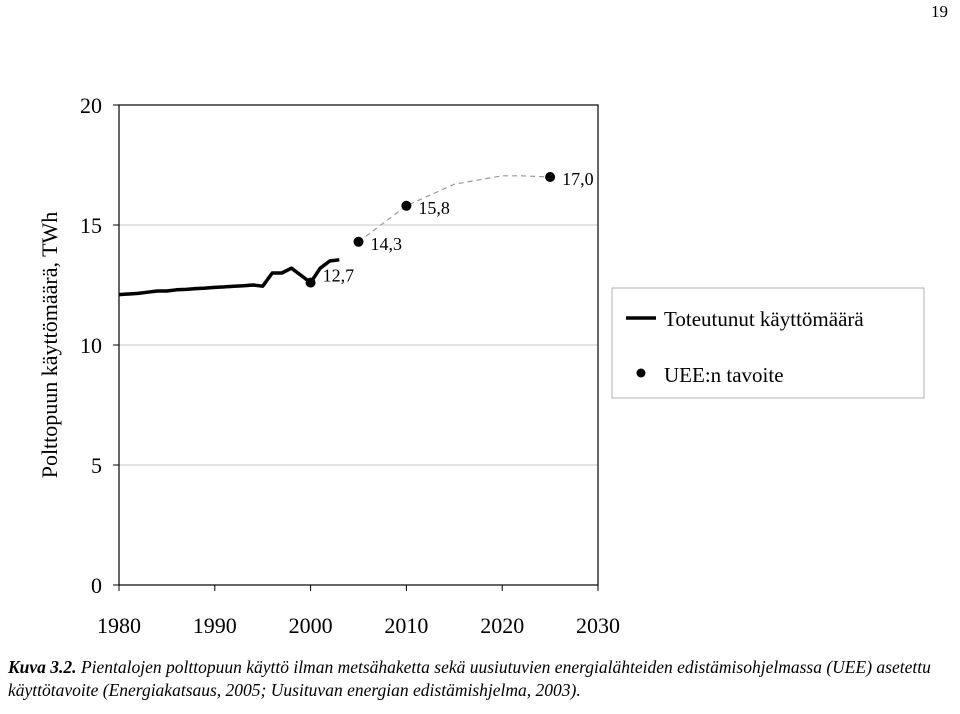 The width and height of the screenshot is (960, 714). What do you see at coordinates (764, 319) in the screenshot?
I see `legend-label-actual: Toteutunut käyttömäärä` at bounding box center [764, 319].